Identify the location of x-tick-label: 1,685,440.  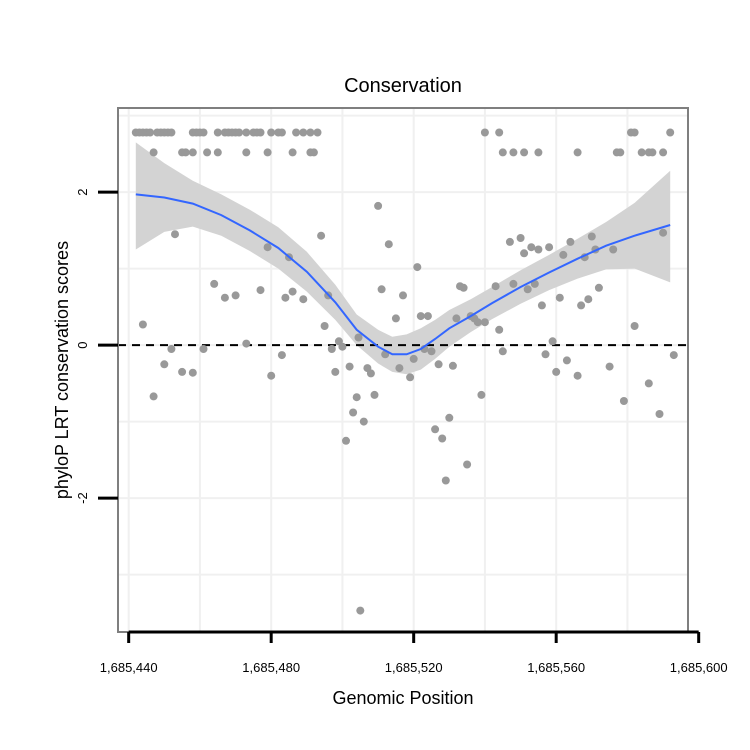
(129, 667).